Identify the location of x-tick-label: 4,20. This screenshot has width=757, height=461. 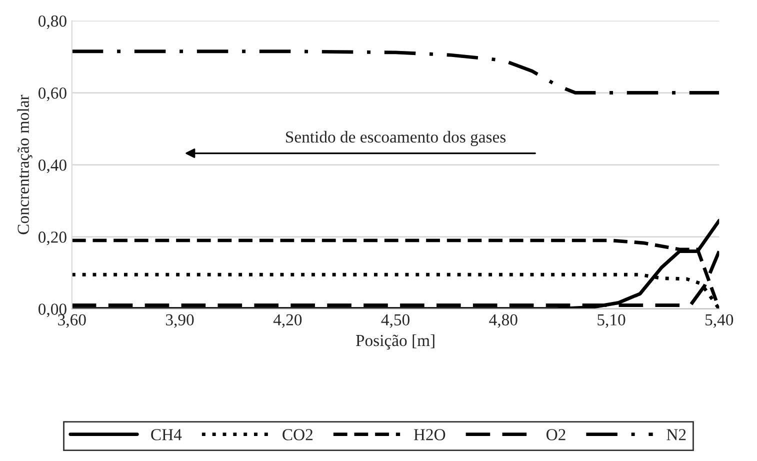
(287, 321).